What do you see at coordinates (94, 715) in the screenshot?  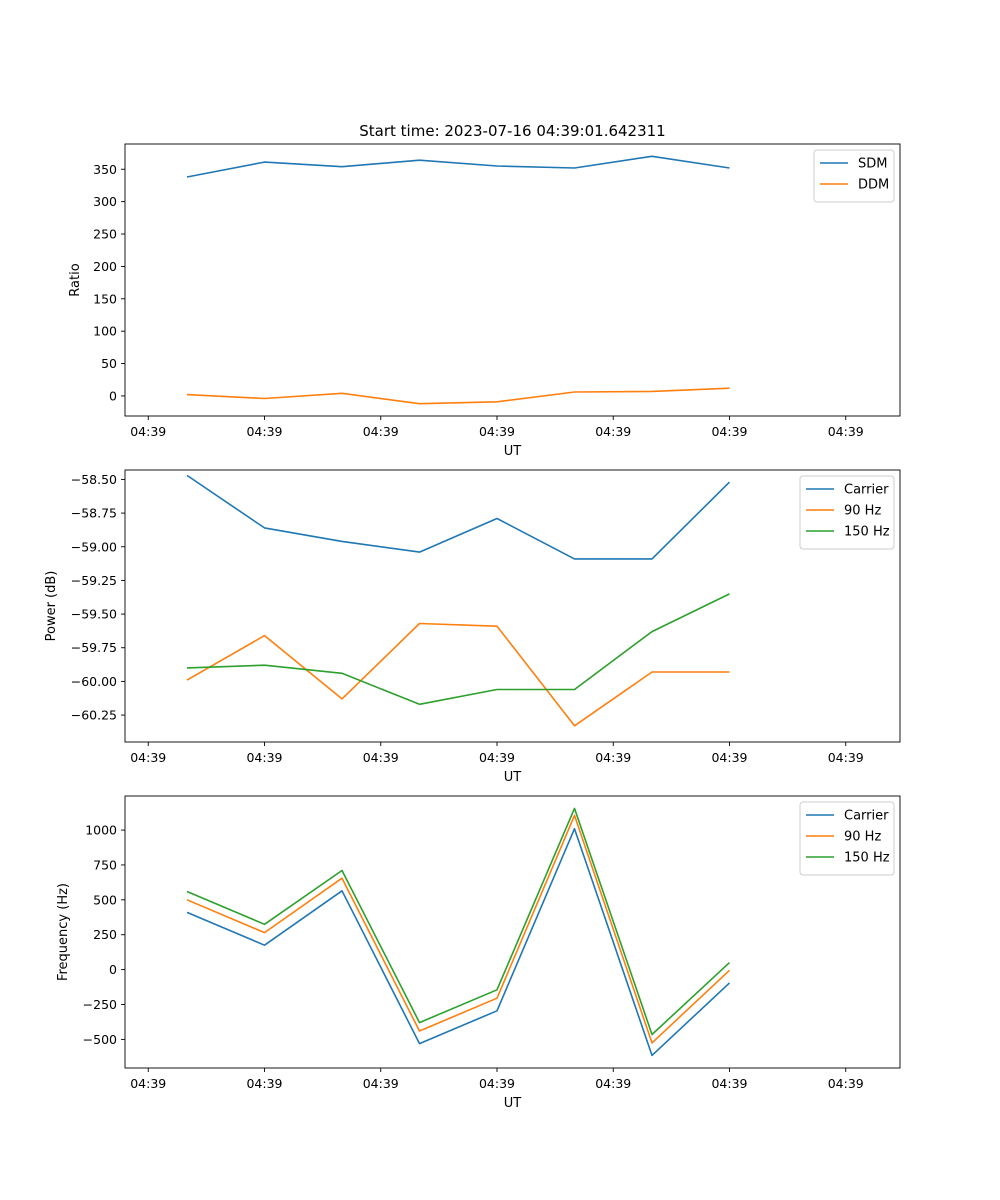 I see `y-tick-label: −60.25` at bounding box center [94, 715].